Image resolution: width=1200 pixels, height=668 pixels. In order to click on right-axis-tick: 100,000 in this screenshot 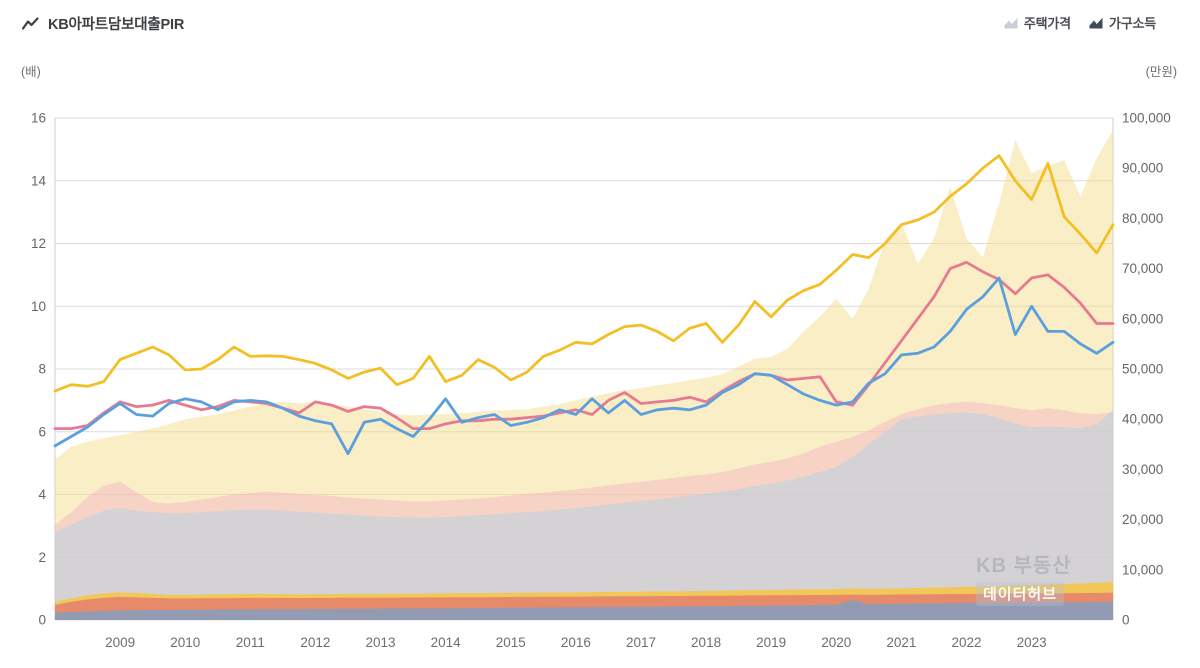, I will do `click(1146, 118)`.